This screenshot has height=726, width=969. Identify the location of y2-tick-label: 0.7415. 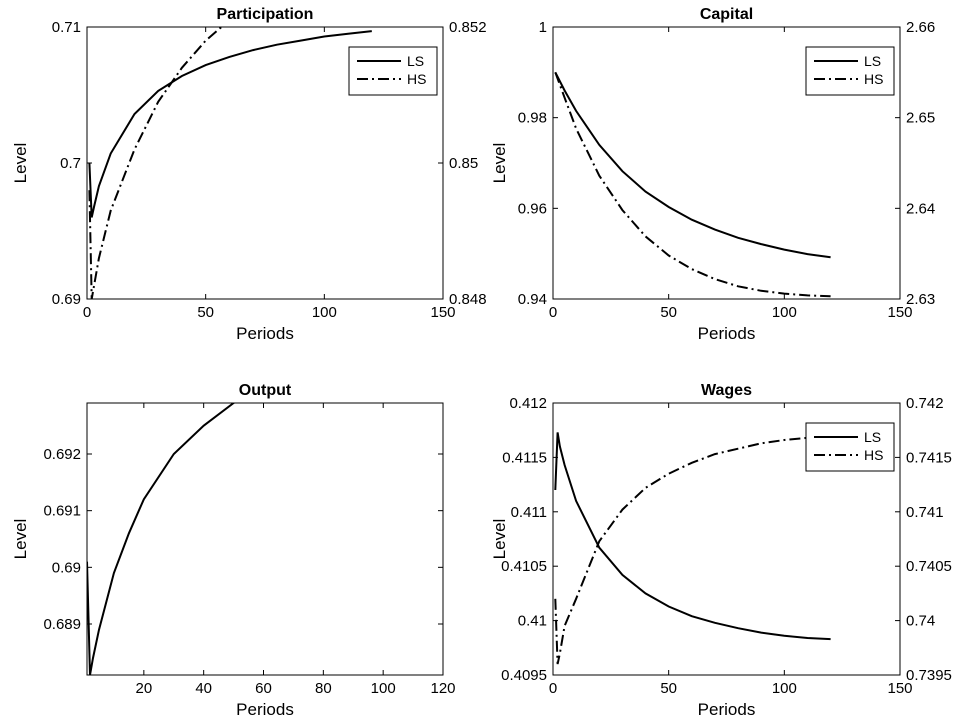
(929, 457).